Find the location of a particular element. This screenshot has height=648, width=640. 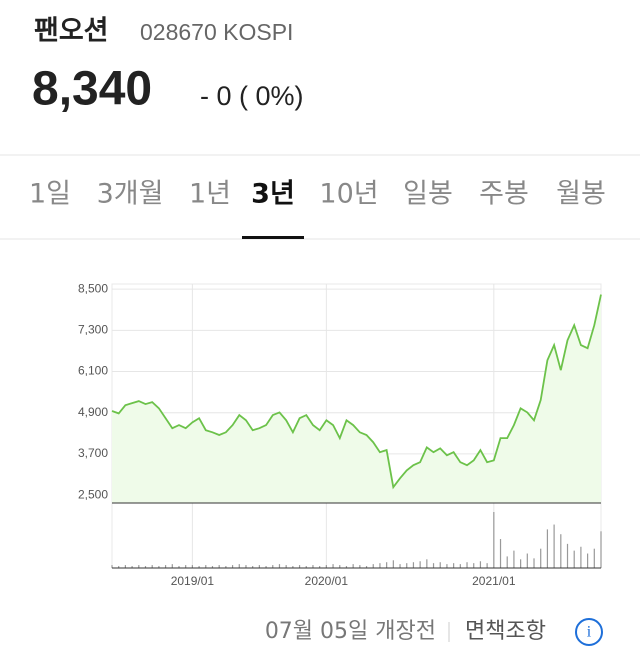

x-tick-label: 2021/01 is located at coordinates (494, 581).